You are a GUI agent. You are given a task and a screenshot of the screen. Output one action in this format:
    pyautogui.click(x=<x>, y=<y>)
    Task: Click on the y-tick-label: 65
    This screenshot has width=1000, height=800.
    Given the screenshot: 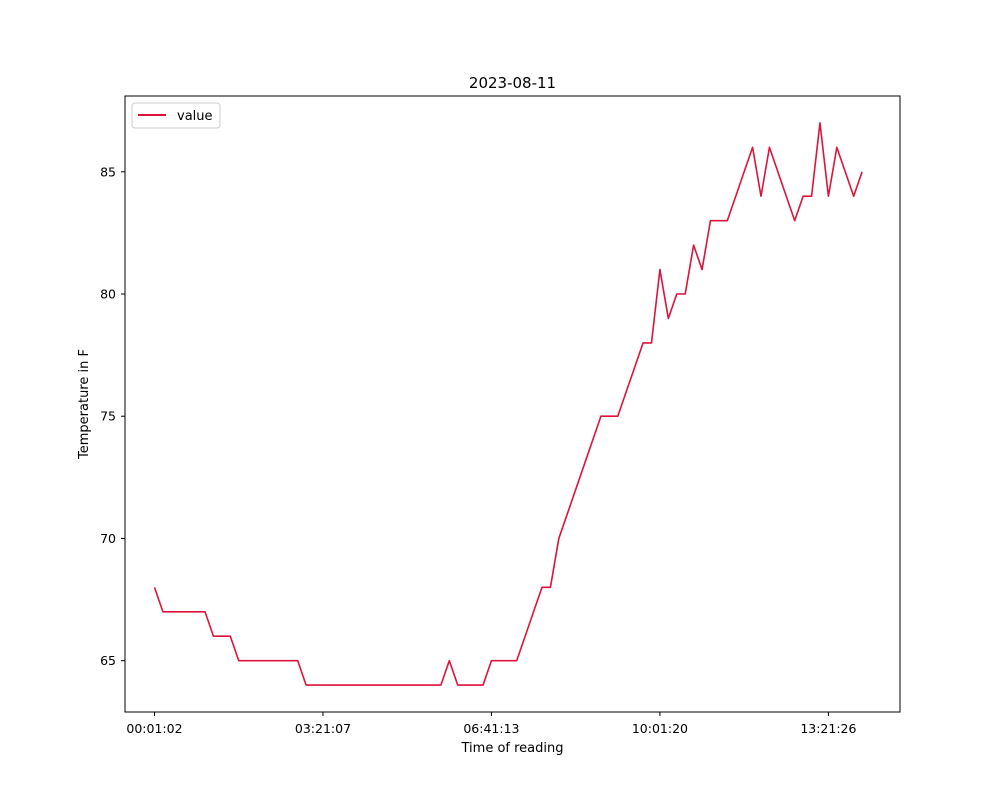 What is the action you would take?
    pyautogui.click(x=108, y=660)
    